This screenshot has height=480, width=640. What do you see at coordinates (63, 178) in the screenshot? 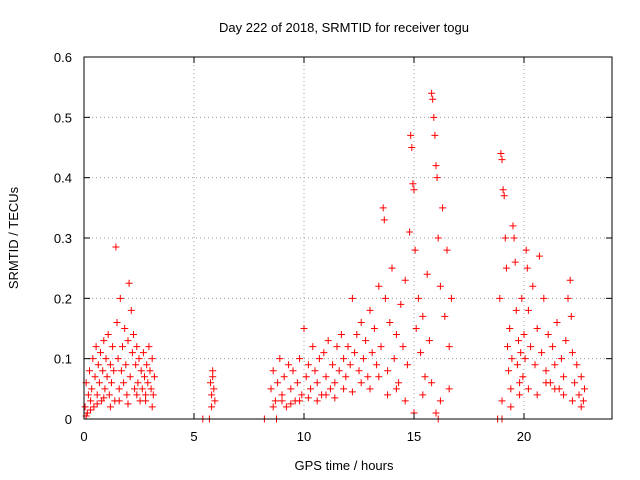
I see `y-tick-label: 0.4` at bounding box center [63, 178].